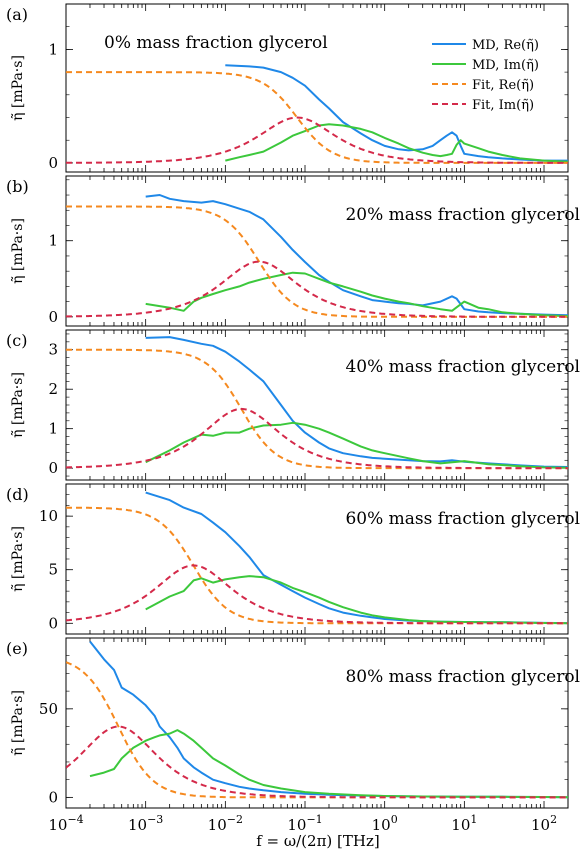 The image size is (583, 857). Describe the element at coordinates (462, 677) in the screenshot. I see `panel-title: 80% mass fraction glycerol` at that location.